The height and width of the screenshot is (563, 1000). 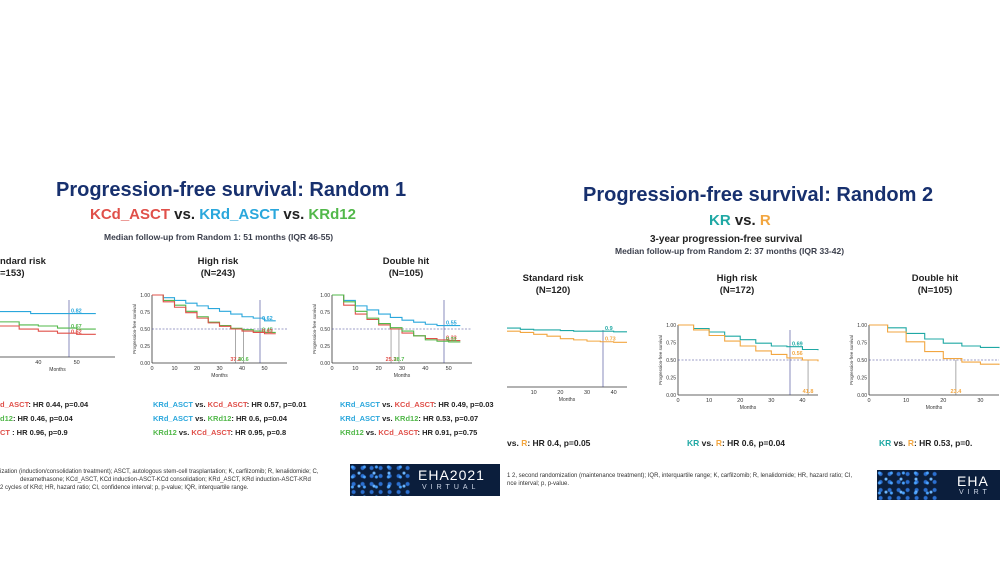 I want to click on hr-line: d_ASCT: HR 0.44, p=0.04, so click(x=44, y=404).